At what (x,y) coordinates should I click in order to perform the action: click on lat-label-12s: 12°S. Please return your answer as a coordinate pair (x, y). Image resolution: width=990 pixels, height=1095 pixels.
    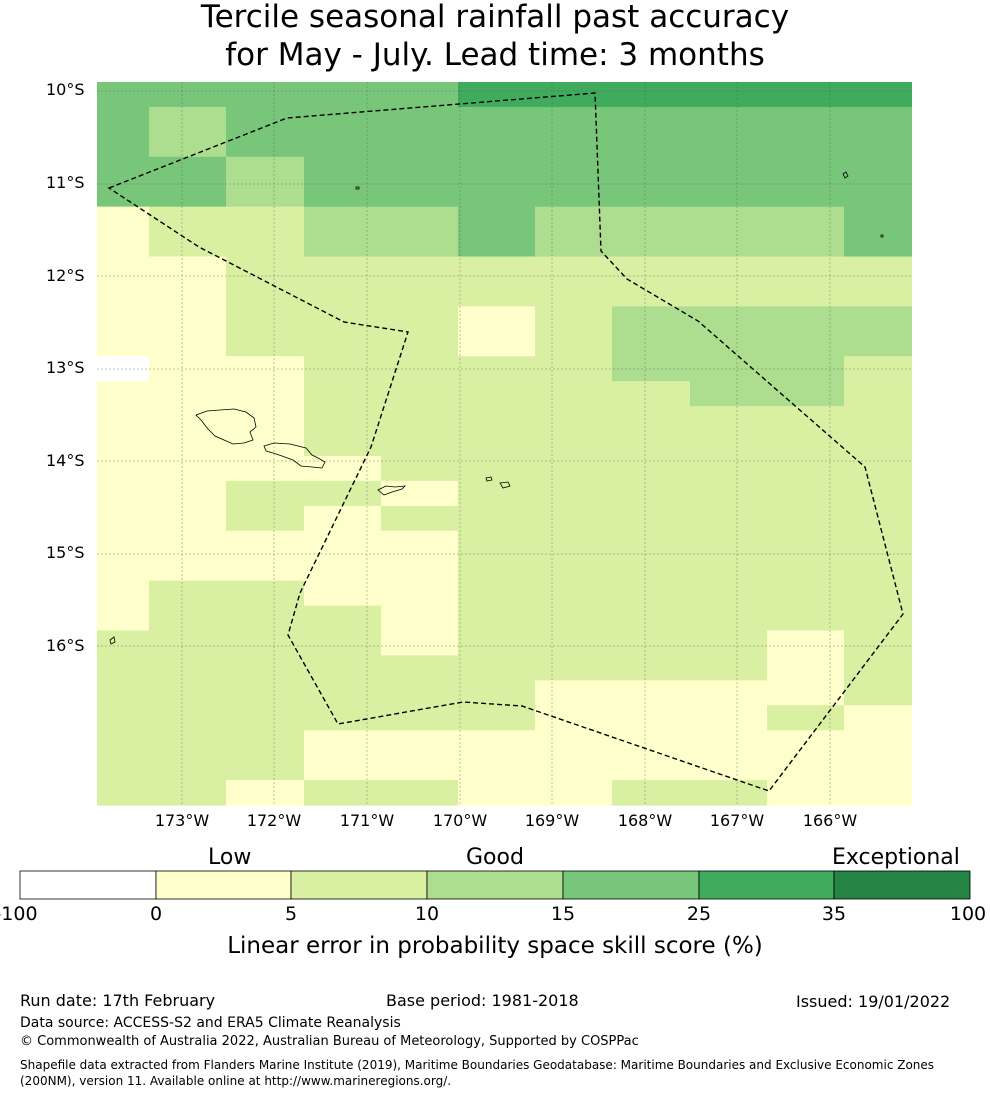
    Looking at the image, I should click on (65, 275).